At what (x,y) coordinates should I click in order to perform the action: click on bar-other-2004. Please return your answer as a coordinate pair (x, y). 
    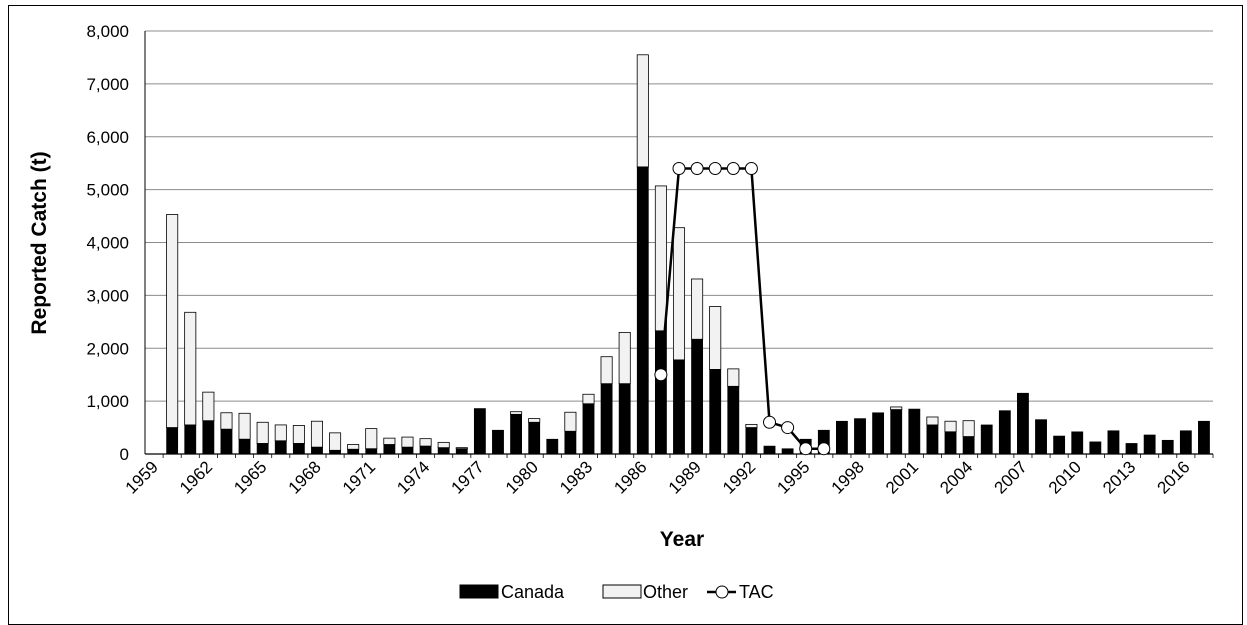
    Looking at the image, I should click on (968, 428).